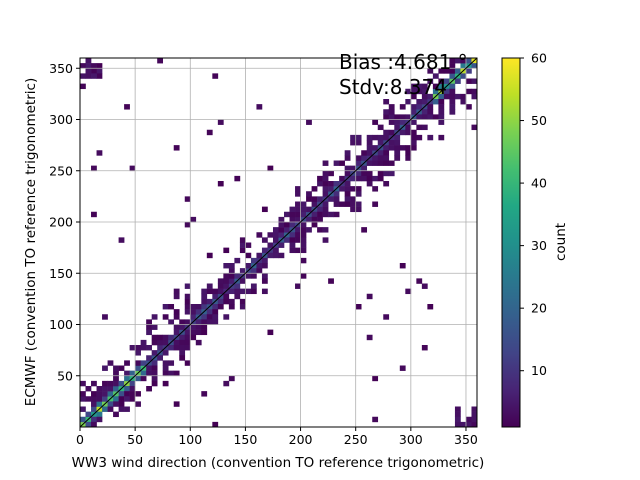 Image resolution: width=640 pixels, height=480 pixels. I want to click on y-tick-label: 100, so click(61, 324).